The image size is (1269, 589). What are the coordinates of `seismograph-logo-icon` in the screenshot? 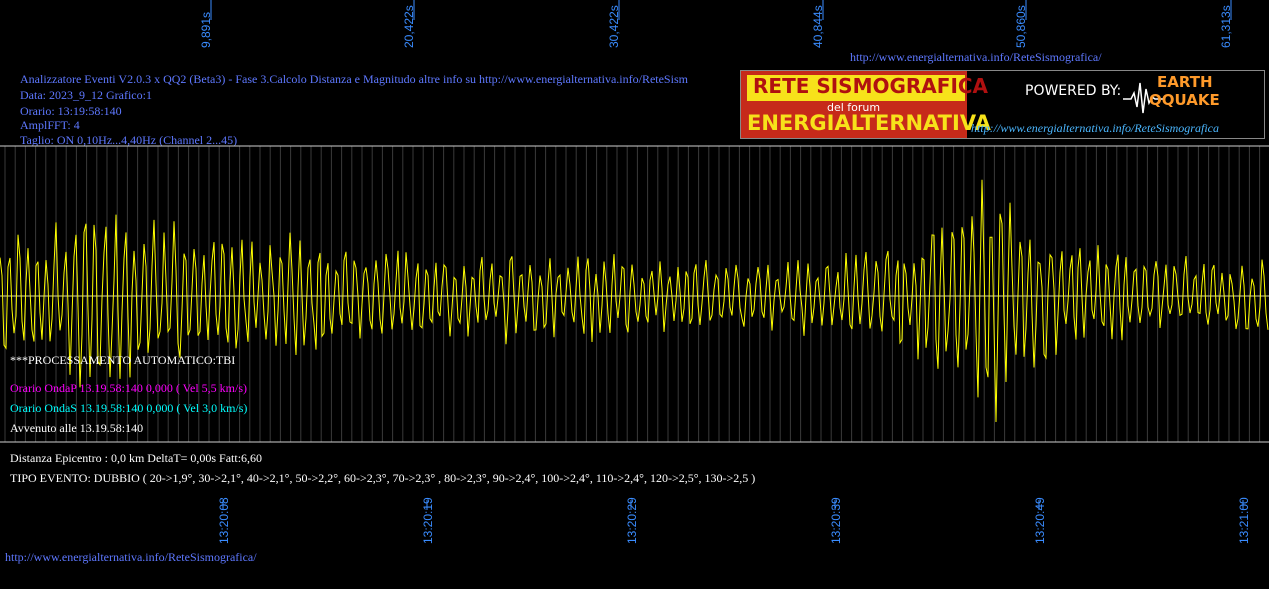 It's located at (1143, 98).